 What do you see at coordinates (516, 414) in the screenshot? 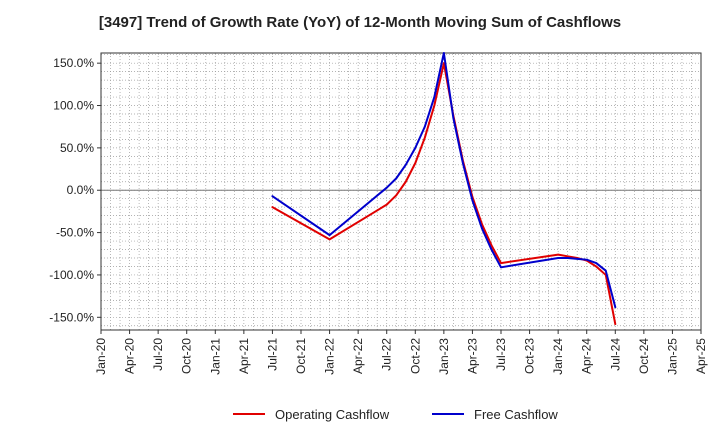
I see `legend-label: Free Cashflow` at bounding box center [516, 414].